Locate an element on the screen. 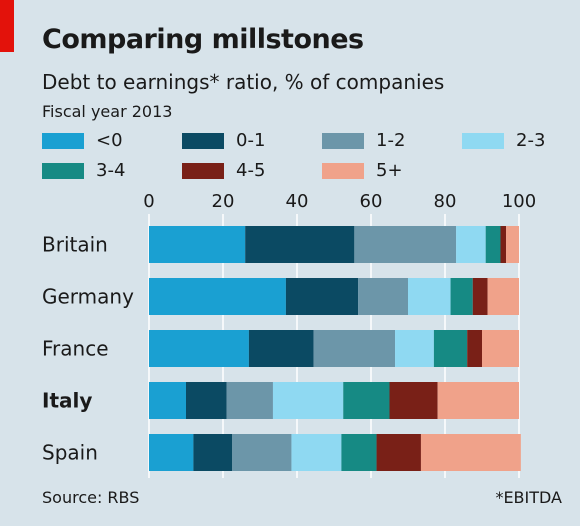 This screenshot has height=526, width=580. legend-item: <0 is located at coordinates (82, 140).